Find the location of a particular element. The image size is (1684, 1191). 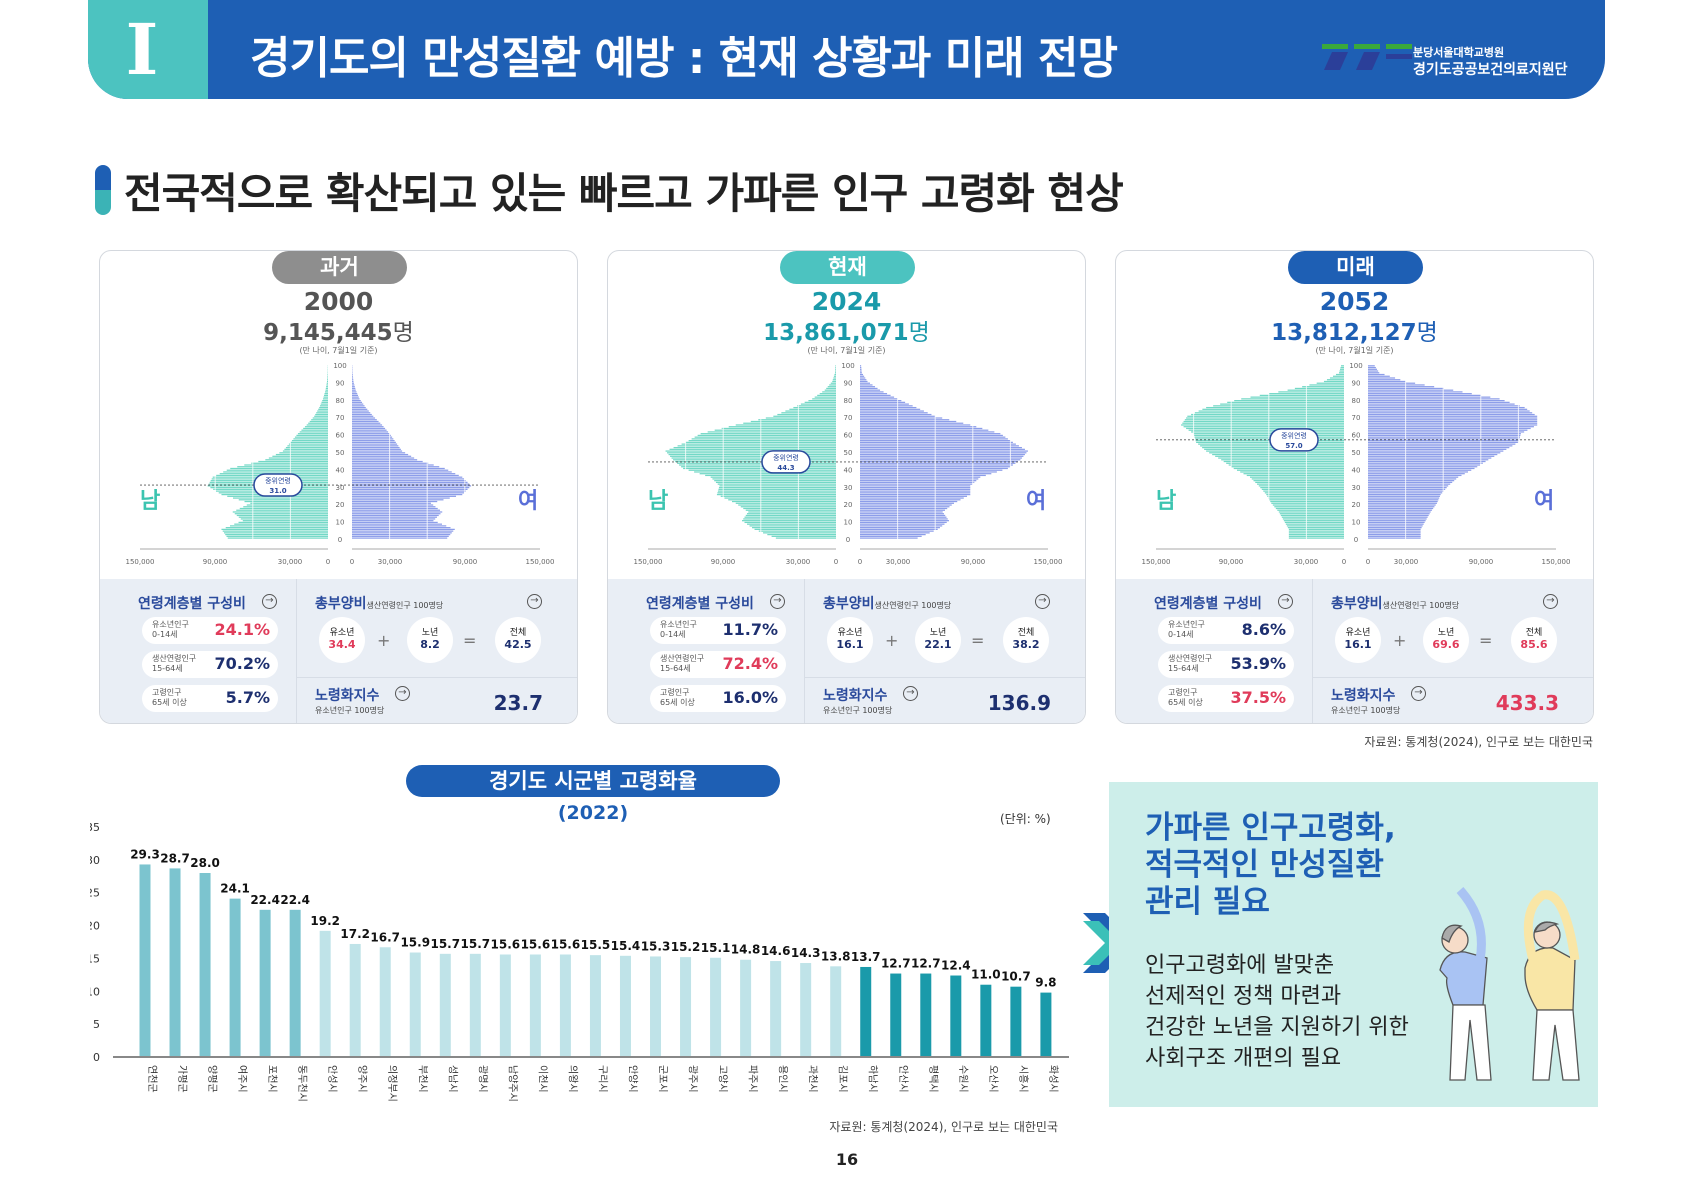

bar-value-label: 17.2 is located at coordinates (355, 934).